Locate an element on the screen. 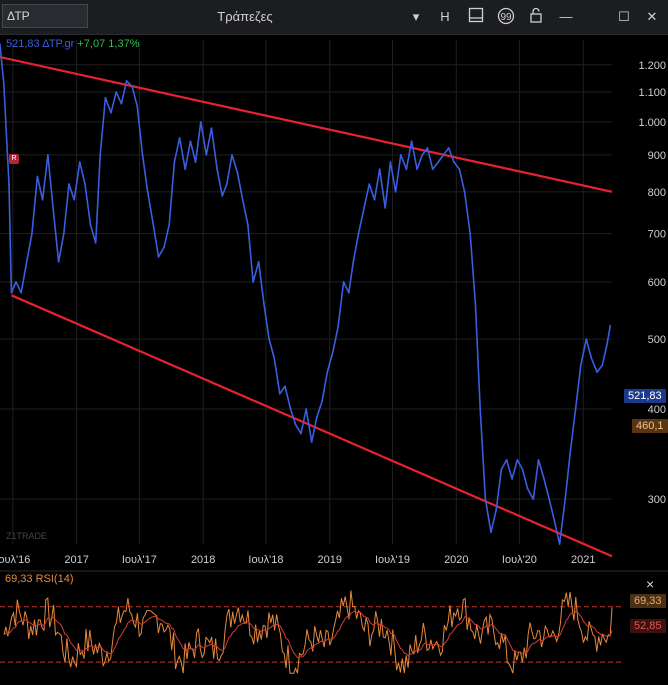 The height and width of the screenshot is (685, 668). symbol-input: ΔΤΡ is located at coordinates (45, 16).